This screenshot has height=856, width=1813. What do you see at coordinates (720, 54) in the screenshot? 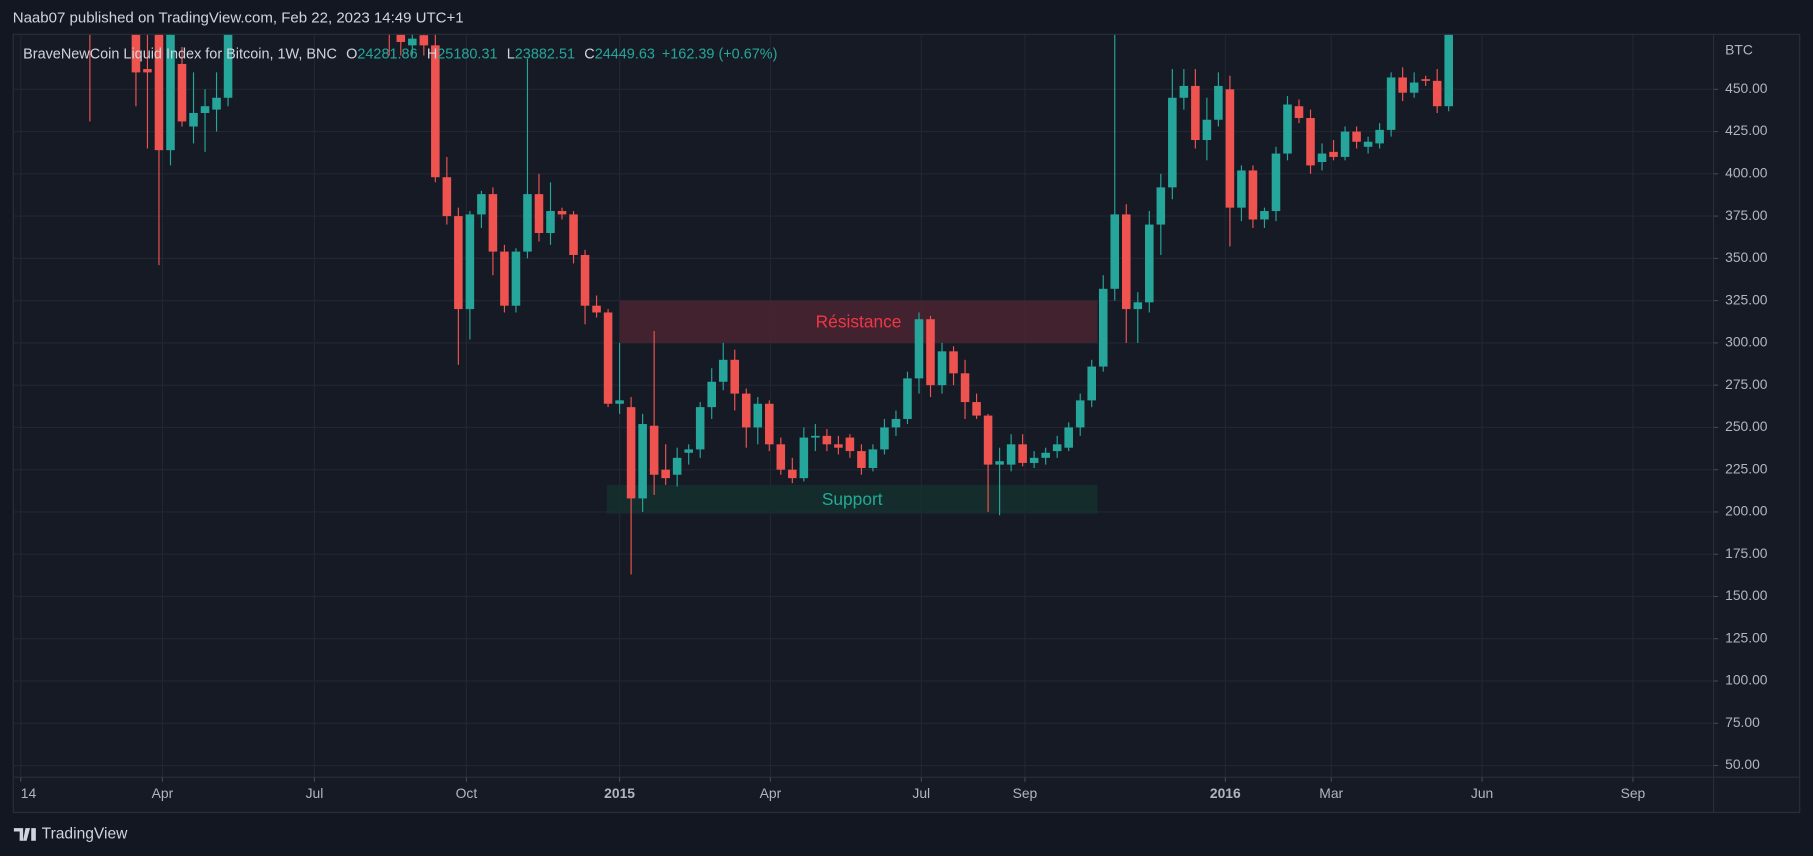
I see `change: +162.39 (+0.67%)` at bounding box center [720, 54].